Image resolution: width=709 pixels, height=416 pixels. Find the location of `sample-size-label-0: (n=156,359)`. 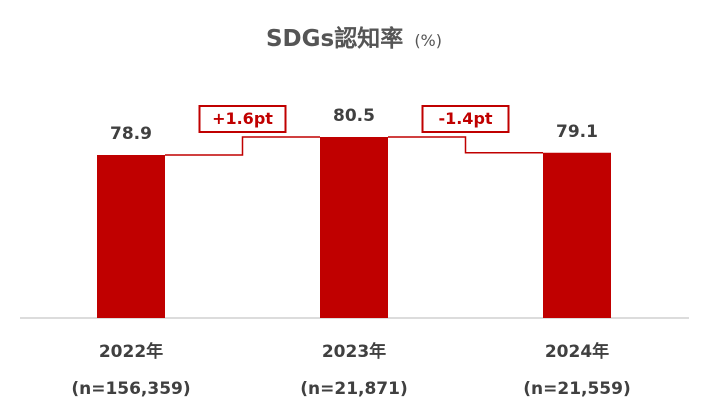

sample-size-label-0: (n=156,359) is located at coordinates (130, 389).